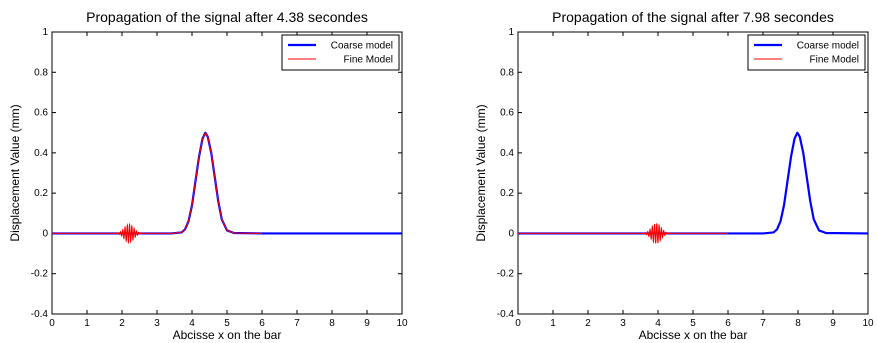 This screenshot has height=343, width=877. Describe the element at coordinates (693, 183) in the screenshot. I see `chart-2-series-coarse-line` at that location.